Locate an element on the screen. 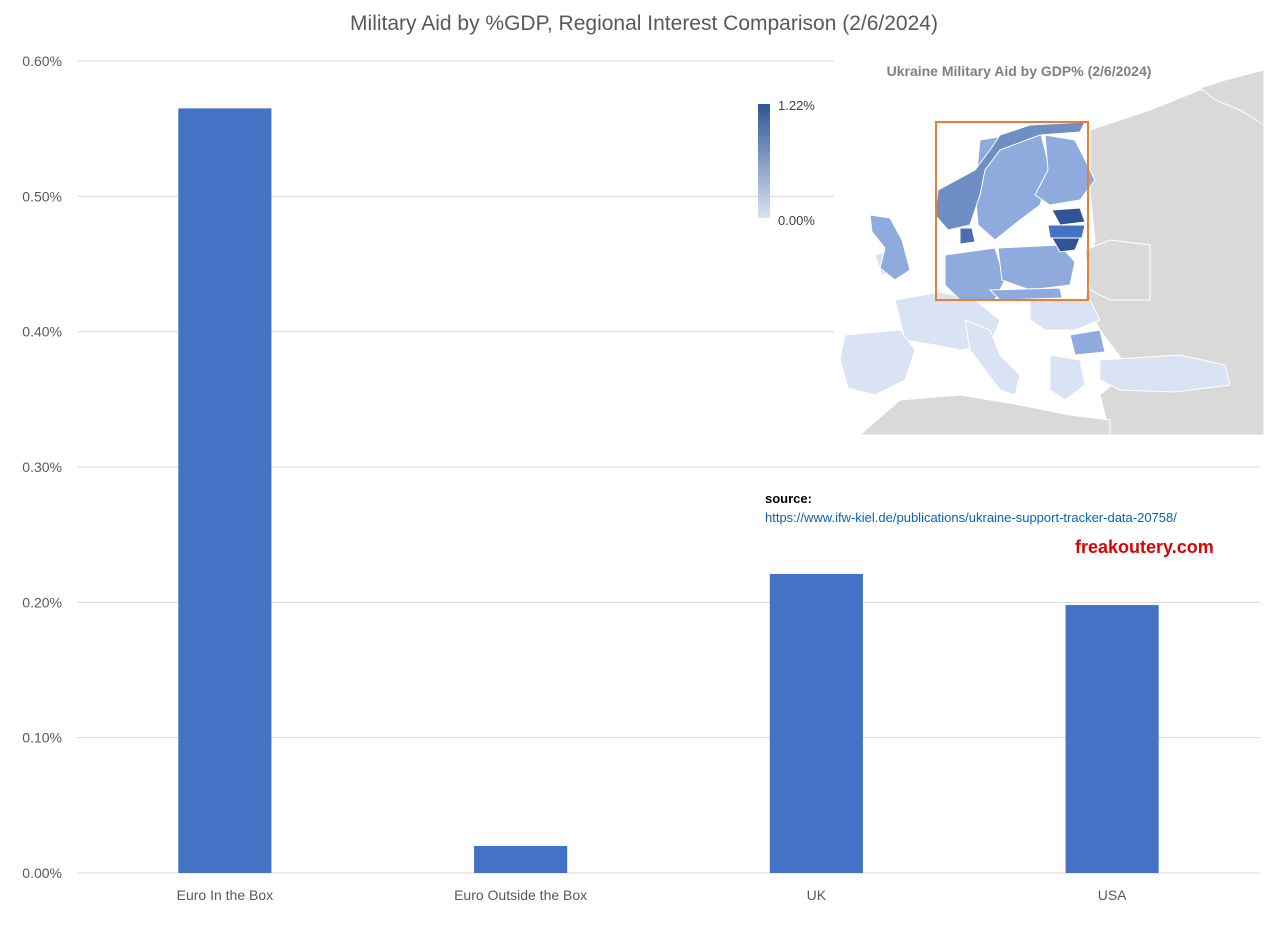 This screenshot has height=947, width=1269. color-scale-bar is located at coordinates (764, 161).